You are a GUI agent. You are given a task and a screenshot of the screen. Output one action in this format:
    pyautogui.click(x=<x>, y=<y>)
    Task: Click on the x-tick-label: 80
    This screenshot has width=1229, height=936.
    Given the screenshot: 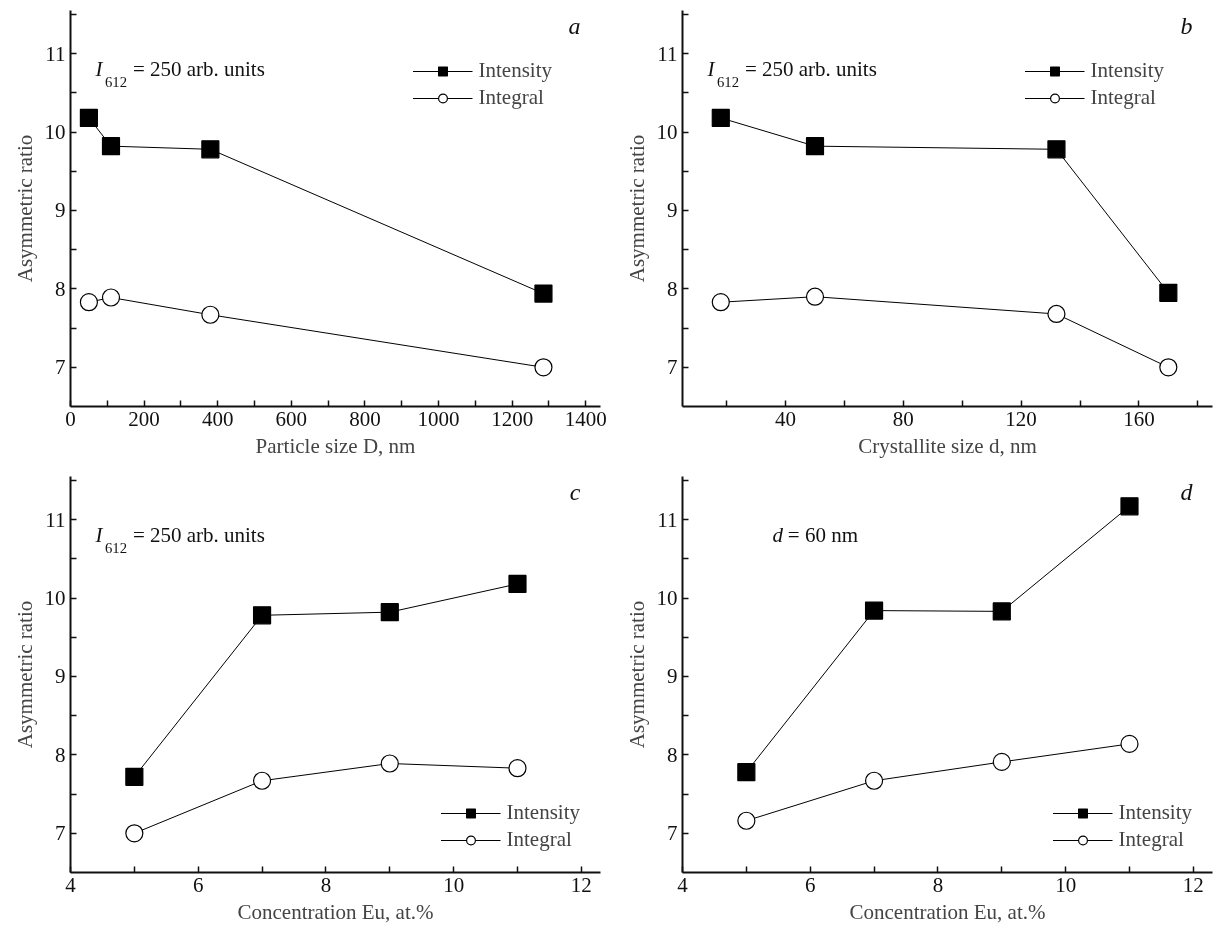 What is the action you would take?
    pyautogui.click(x=903, y=418)
    